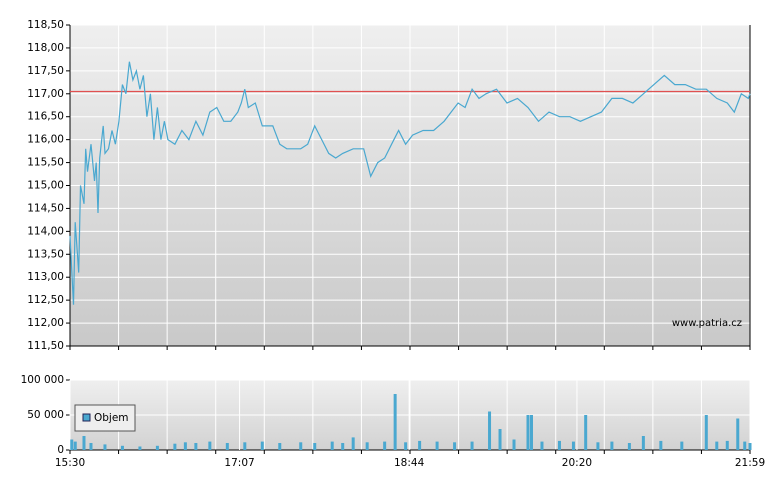 The width and height of the screenshot is (780, 494). I want to click on y-tick-label: 112,50, so click(45, 300).